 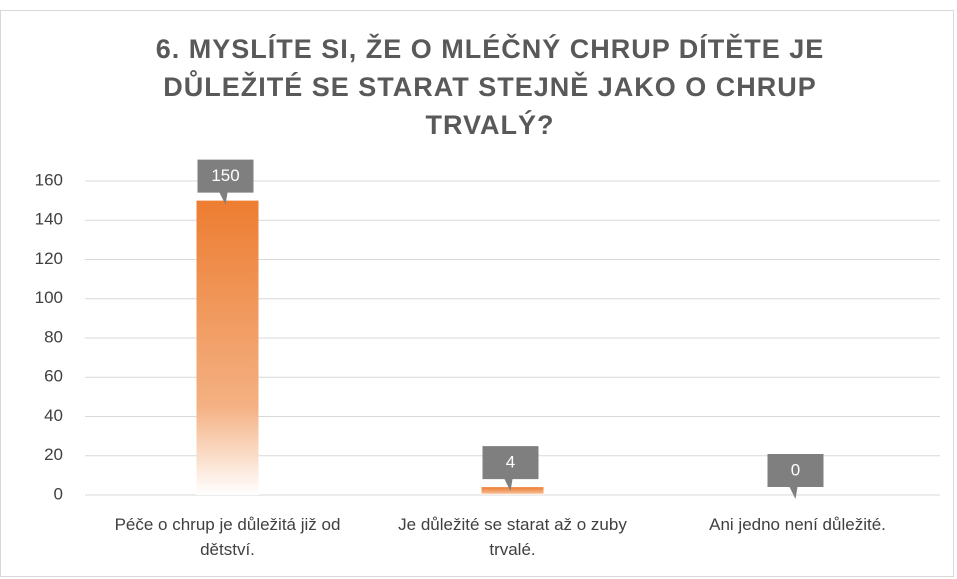 What do you see at coordinates (225, 175) in the screenshot?
I see `data-label: 150` at bounding box center [225, 175].